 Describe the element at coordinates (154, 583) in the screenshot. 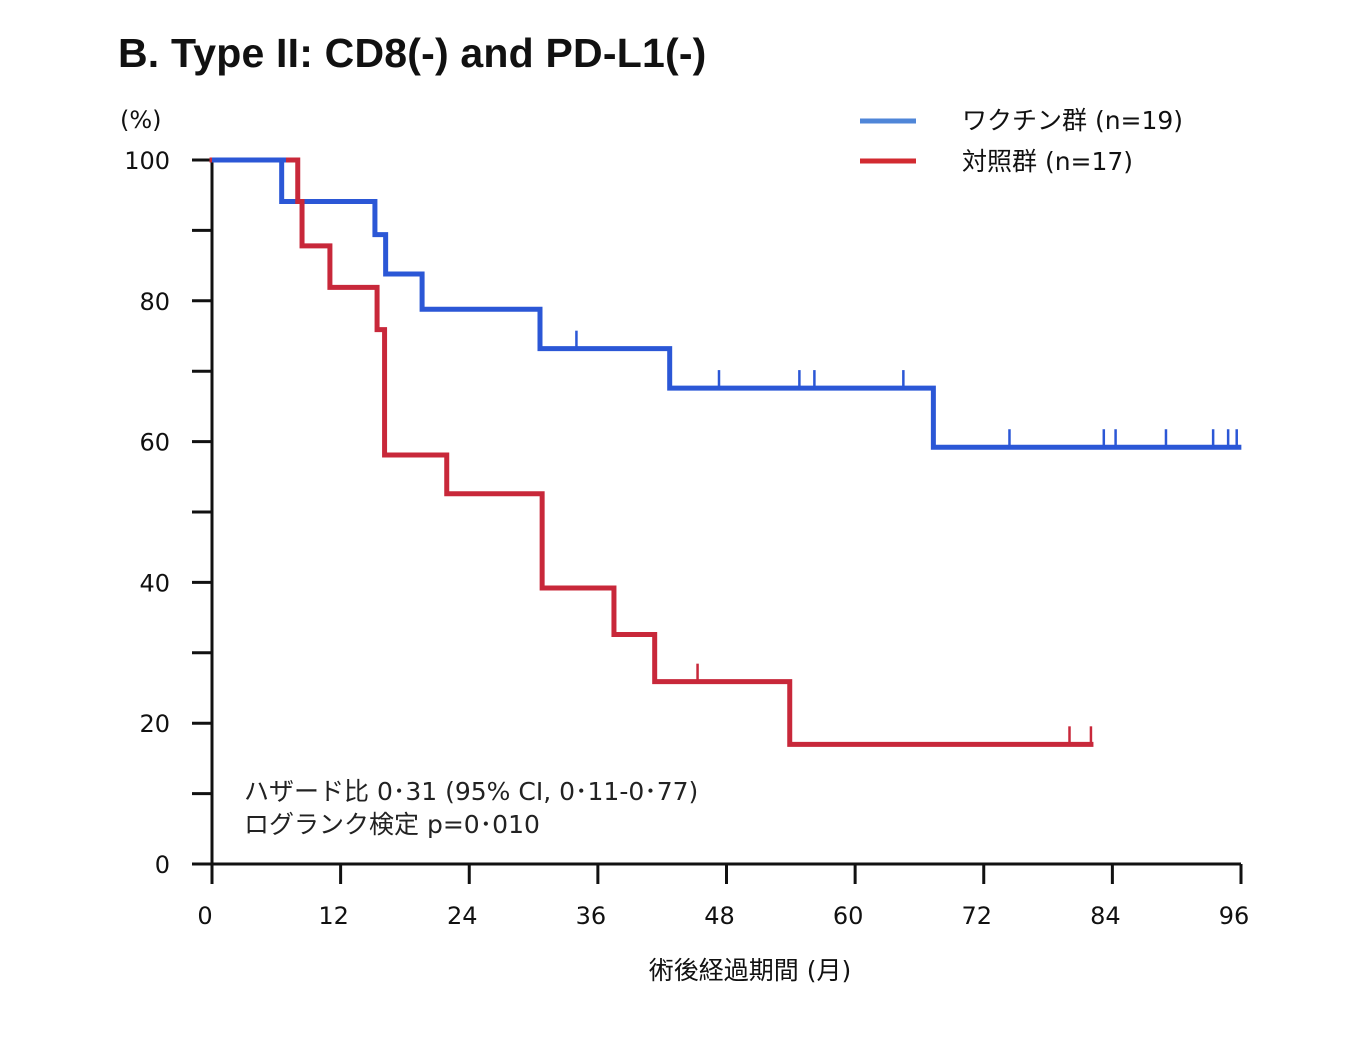

I see `y-tick-label-40: 40` at that location.